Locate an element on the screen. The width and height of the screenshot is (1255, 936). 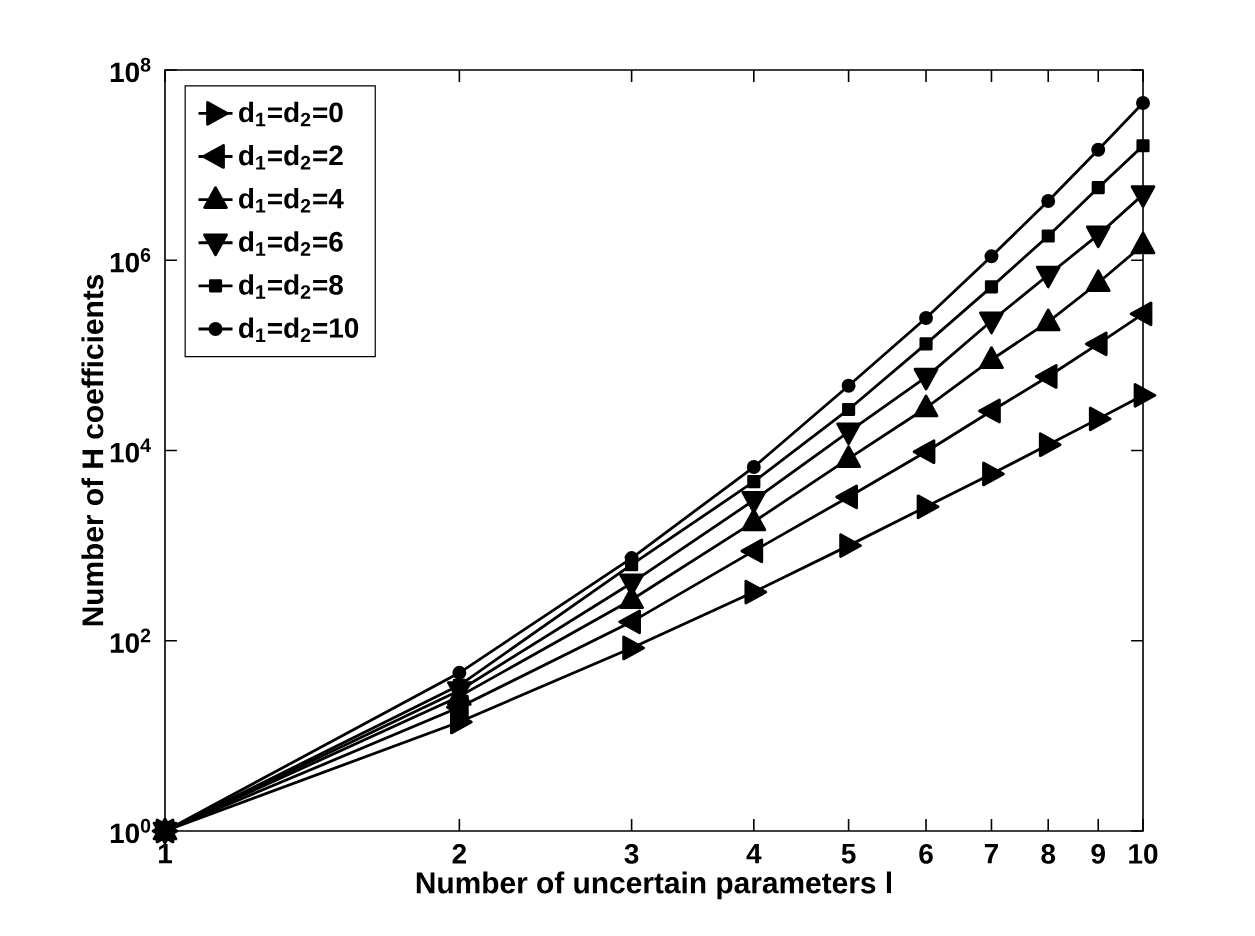
x-tick-label: 5 is located at coordinates (848, 854).